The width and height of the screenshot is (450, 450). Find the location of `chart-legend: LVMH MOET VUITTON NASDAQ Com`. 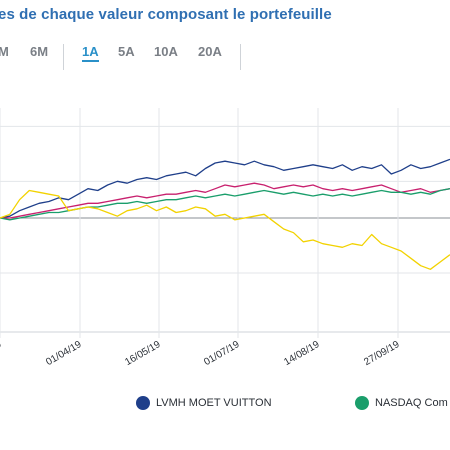

chart-legend: LVMH MOET VUITTON NASDAQ Com is located at coordinates (225, 406).